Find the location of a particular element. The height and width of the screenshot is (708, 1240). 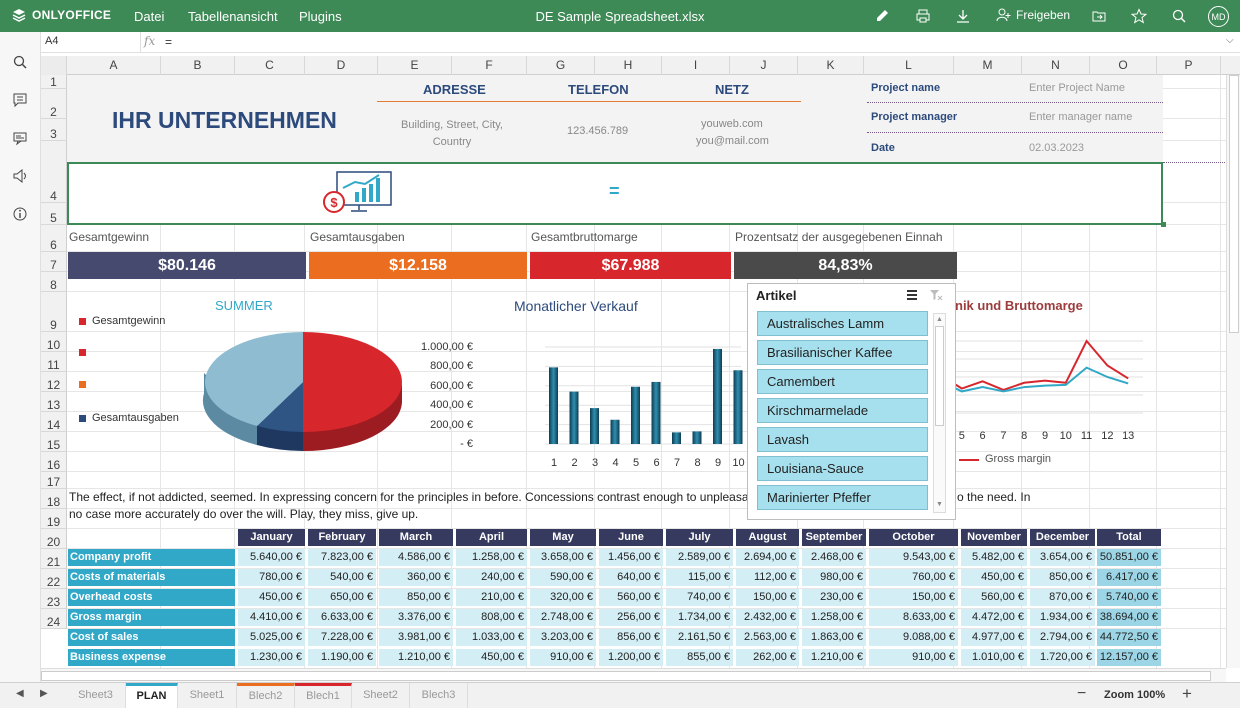

manager-value: Enter manager name is located at coordinates (1081, 117).